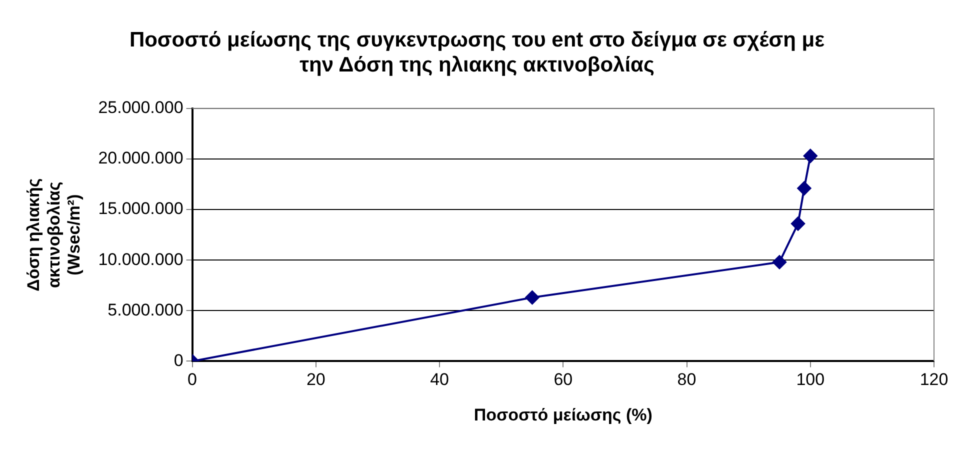  What do you see at coordinates (141, 108) in the screenshot?
I see `y-tick-label: 25.000.000` at bounding box center [141, 108].